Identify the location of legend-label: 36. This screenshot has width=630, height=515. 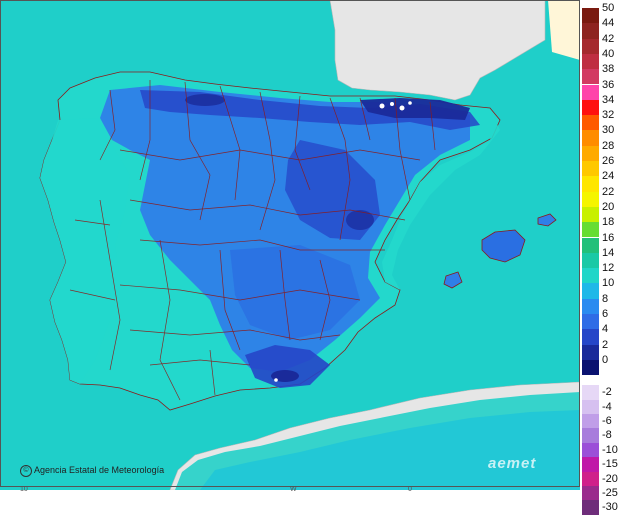
(608, 84).